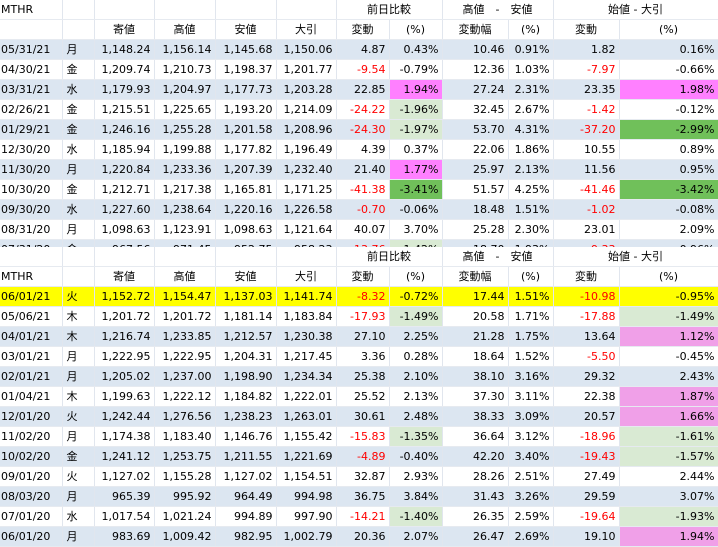 The image size is (718, 547). I want to click on weekday-cell: 金, so click(78, 456).